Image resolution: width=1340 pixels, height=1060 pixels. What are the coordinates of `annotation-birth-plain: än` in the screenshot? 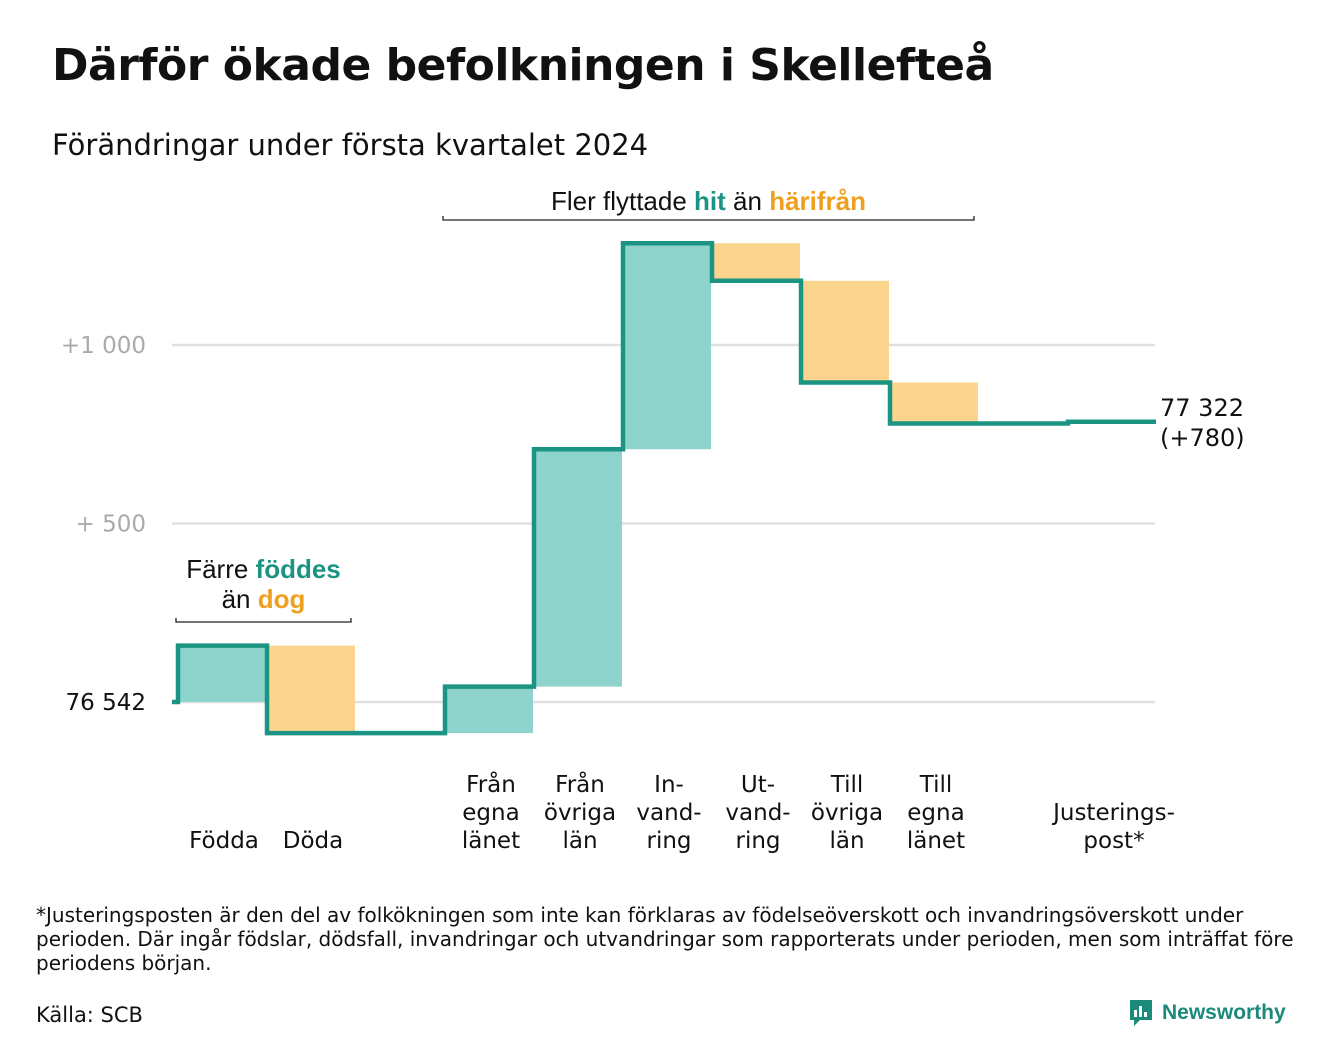 It's located at (240, 599).